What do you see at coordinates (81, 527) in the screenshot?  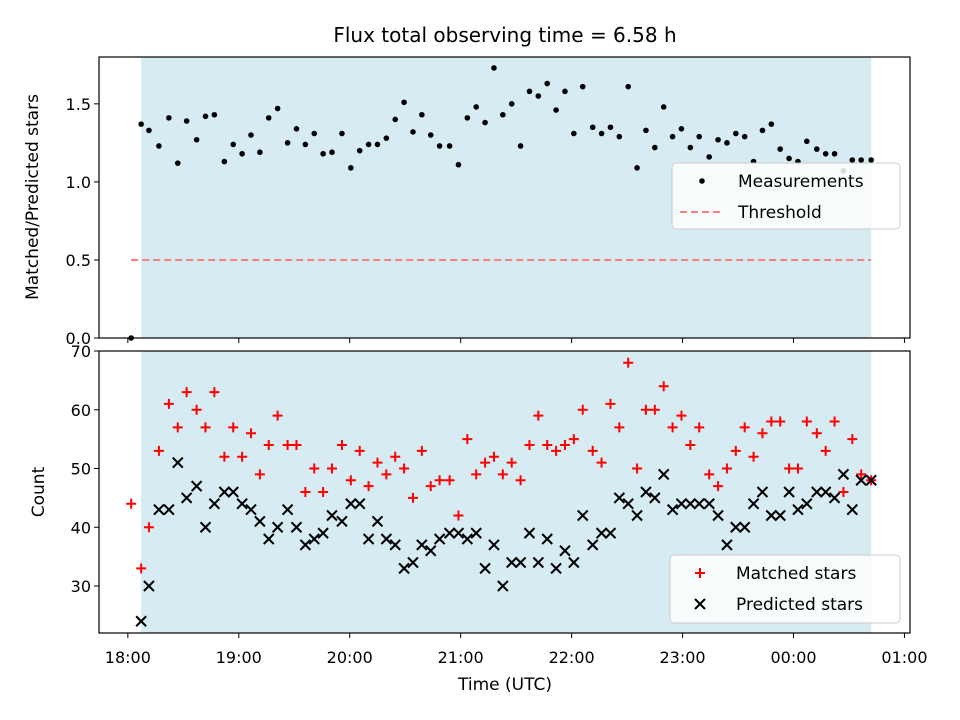 I see `bottom-y-tick-label: 40` at bounding box center [81, 527].